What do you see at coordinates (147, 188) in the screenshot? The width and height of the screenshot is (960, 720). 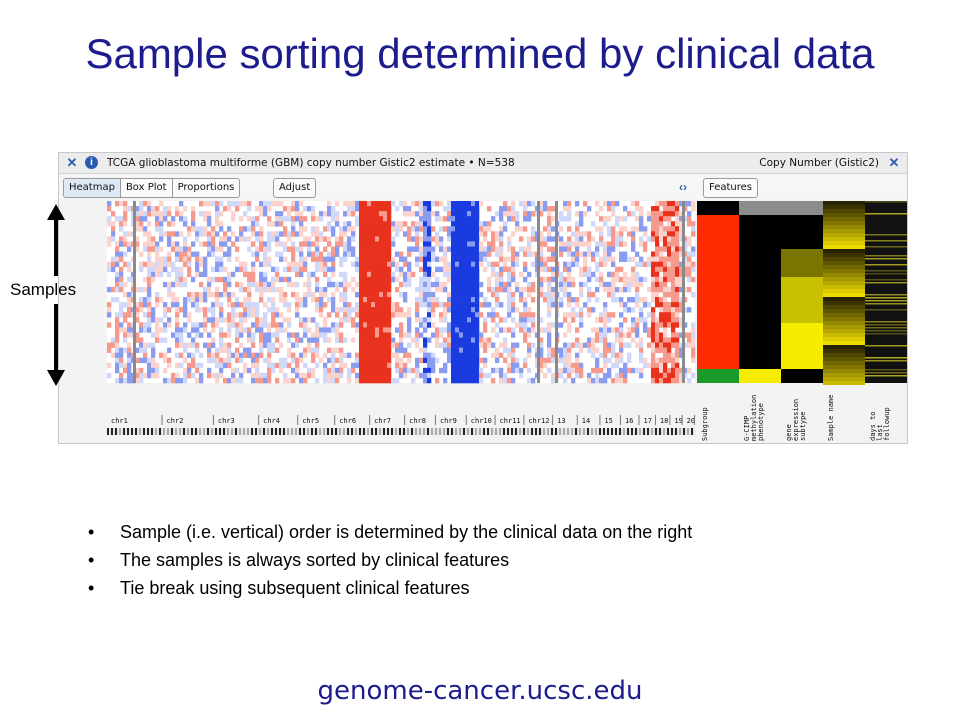 I see `tab-box-plot: Box Plot` at bounding box center [147, 188].